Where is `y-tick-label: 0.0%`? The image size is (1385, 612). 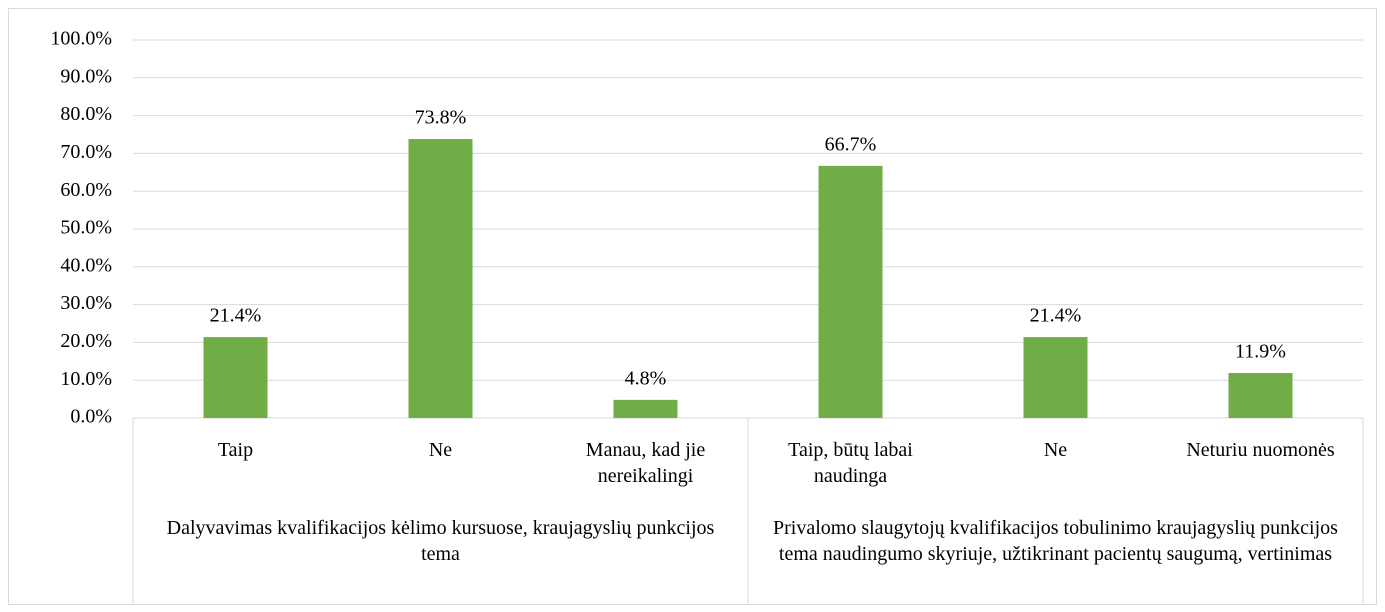
y-tick-label: 0.0% is located at coordinates (91, 417).